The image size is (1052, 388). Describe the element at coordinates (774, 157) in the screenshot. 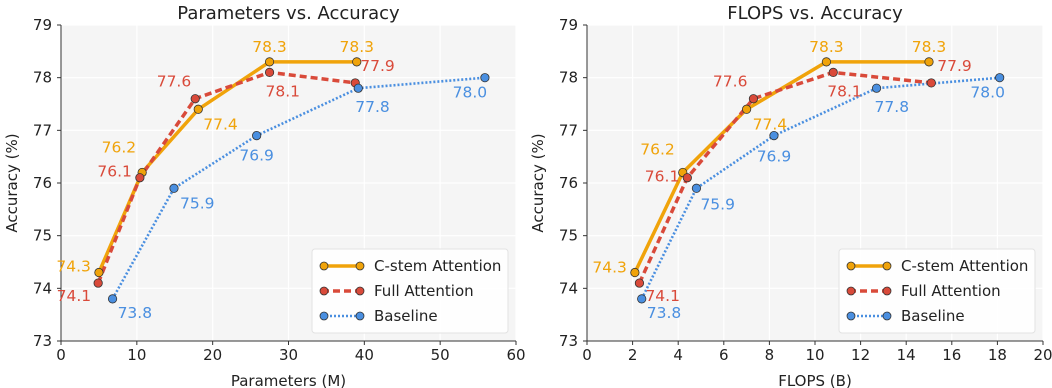

I see `data-label: 76.9` at that location.